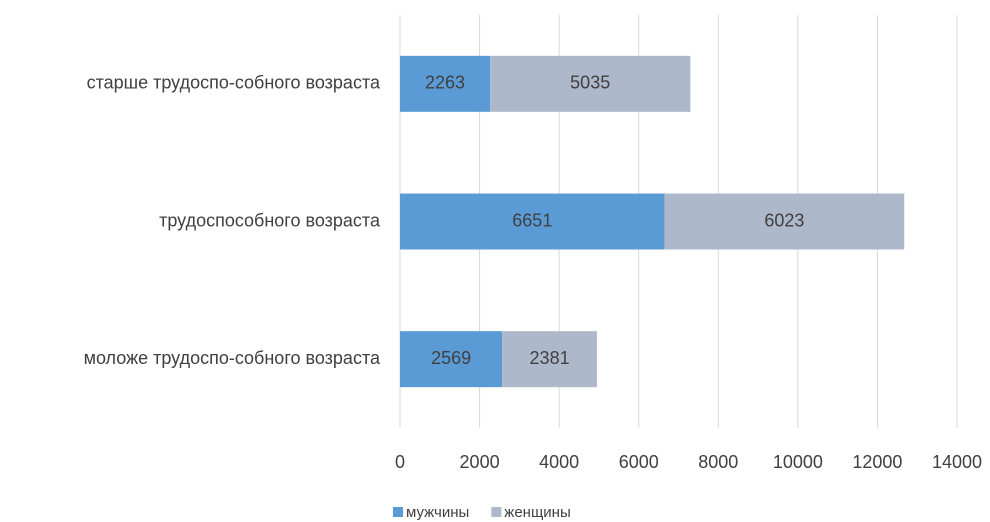 This screenshot has width=990, height=522. Describe the element at coordinates (400, 462) in the screenshot. I see `x-tick-label: 0` at that location.